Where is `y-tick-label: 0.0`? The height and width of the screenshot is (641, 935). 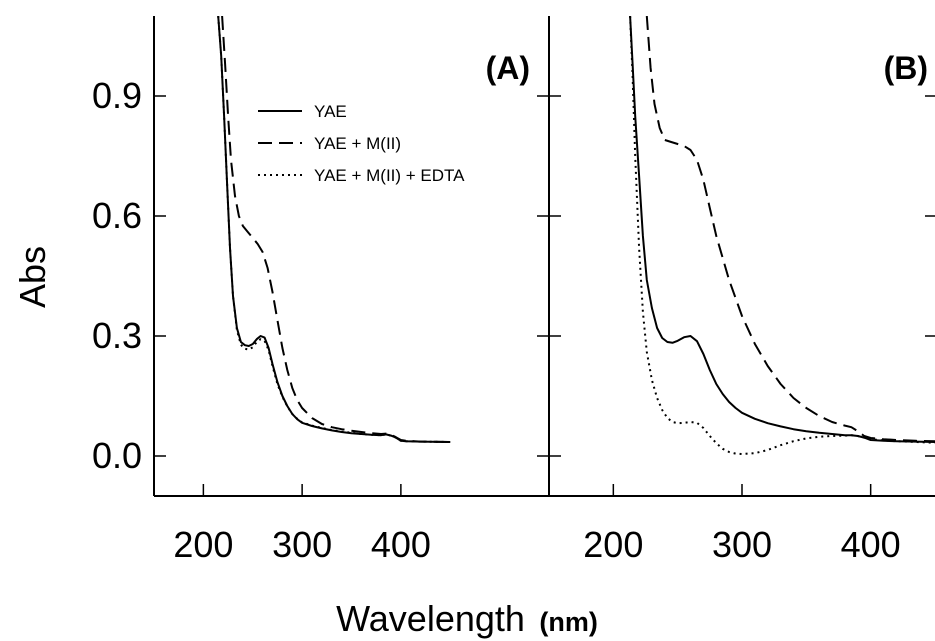 y-tick-label: 0.0 is located at coordinates (117, 455).